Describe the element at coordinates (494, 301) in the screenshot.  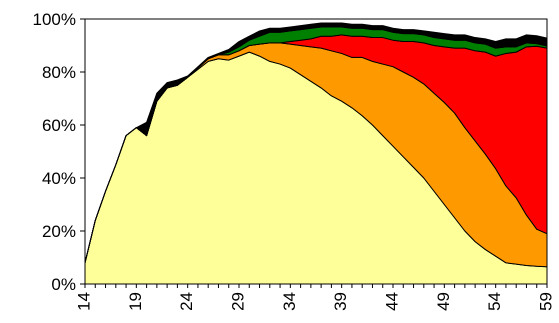
I see `x-tick-label: 54` at that location.